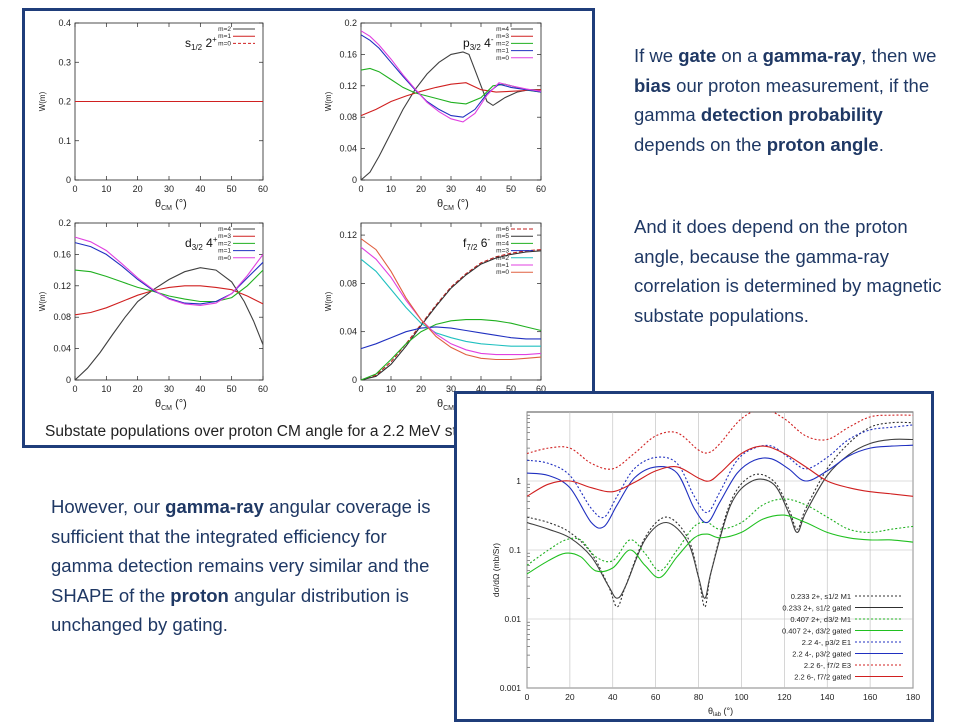  I want to click on y-tick-label: 0.4, so click(64, 23).